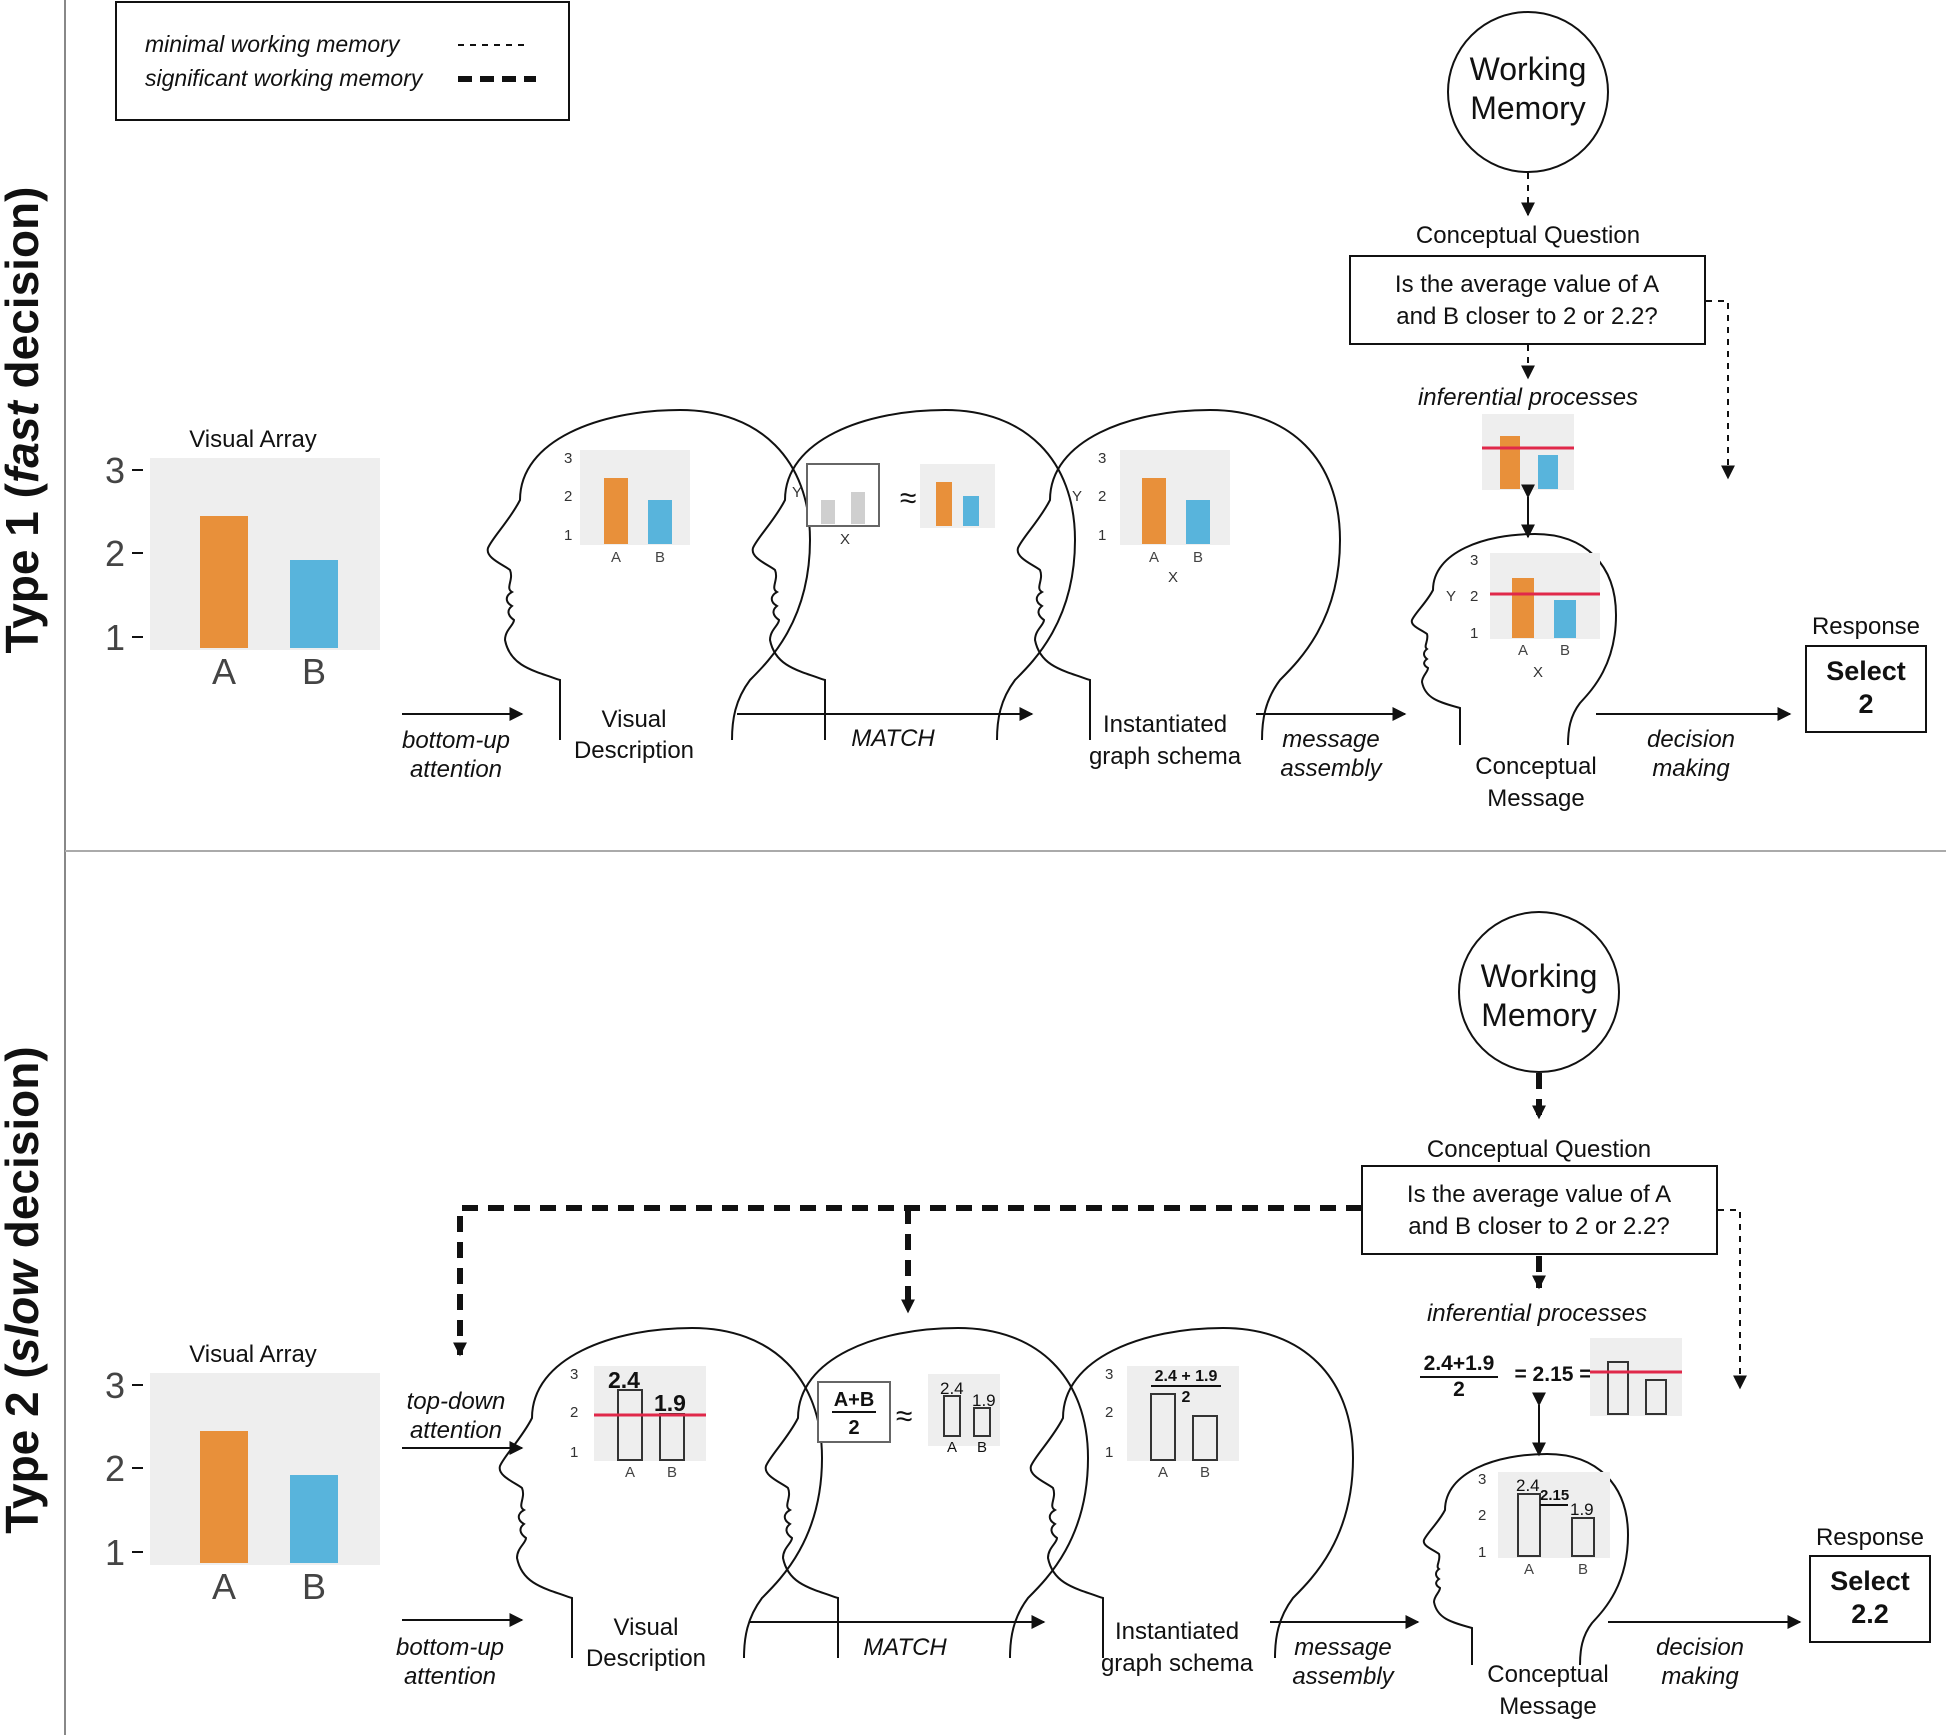  What do you see at coordinates (224, 671) in the screenshot?
I see `row1-cat-a: A` at bounding box center [224, 671].